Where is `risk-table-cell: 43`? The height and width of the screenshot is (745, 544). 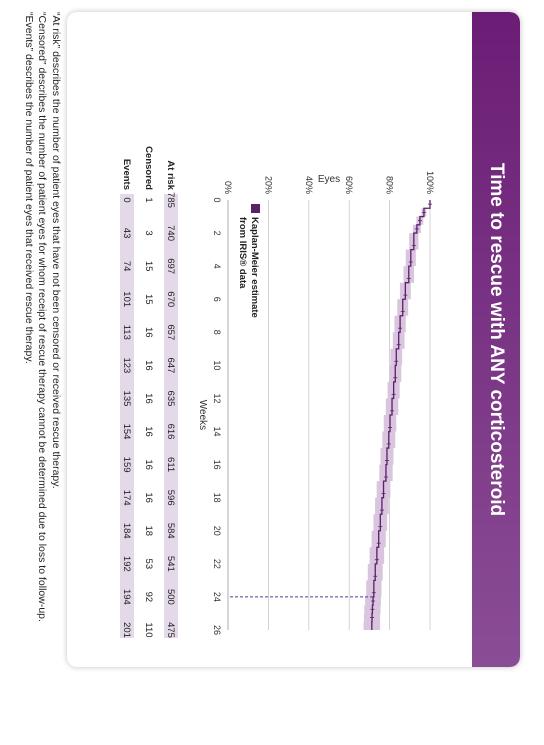
risk-table-cell: 43 is located at coordinates (126, 233).